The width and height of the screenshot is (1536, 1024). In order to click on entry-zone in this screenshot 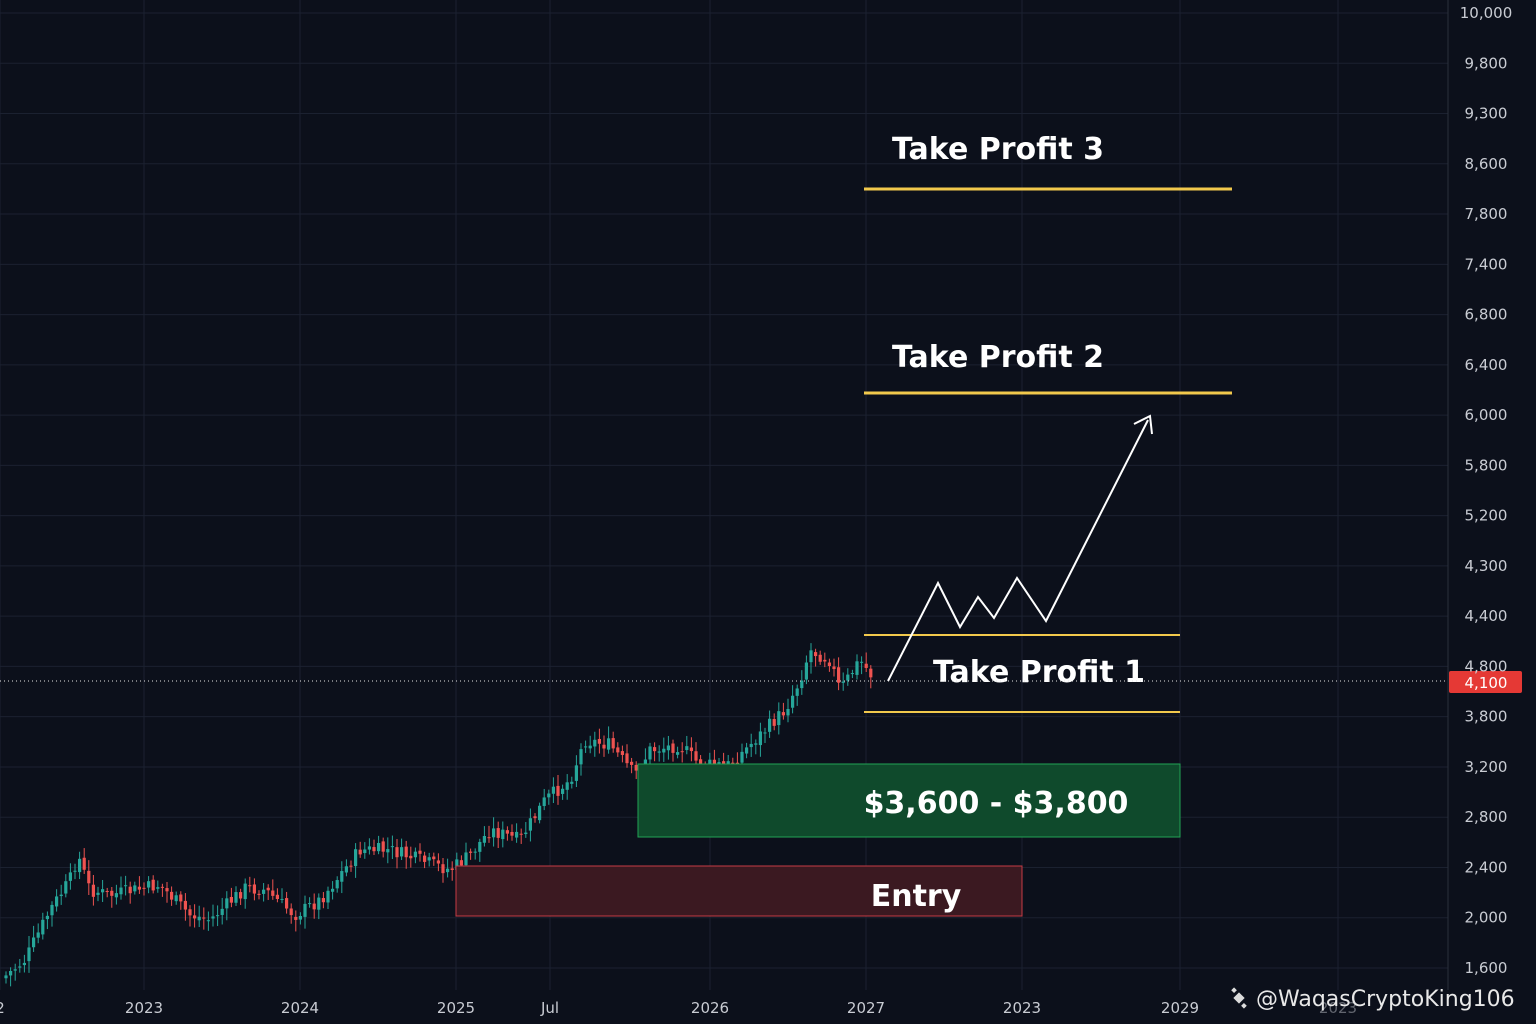, I will do `click(739, 891)`.